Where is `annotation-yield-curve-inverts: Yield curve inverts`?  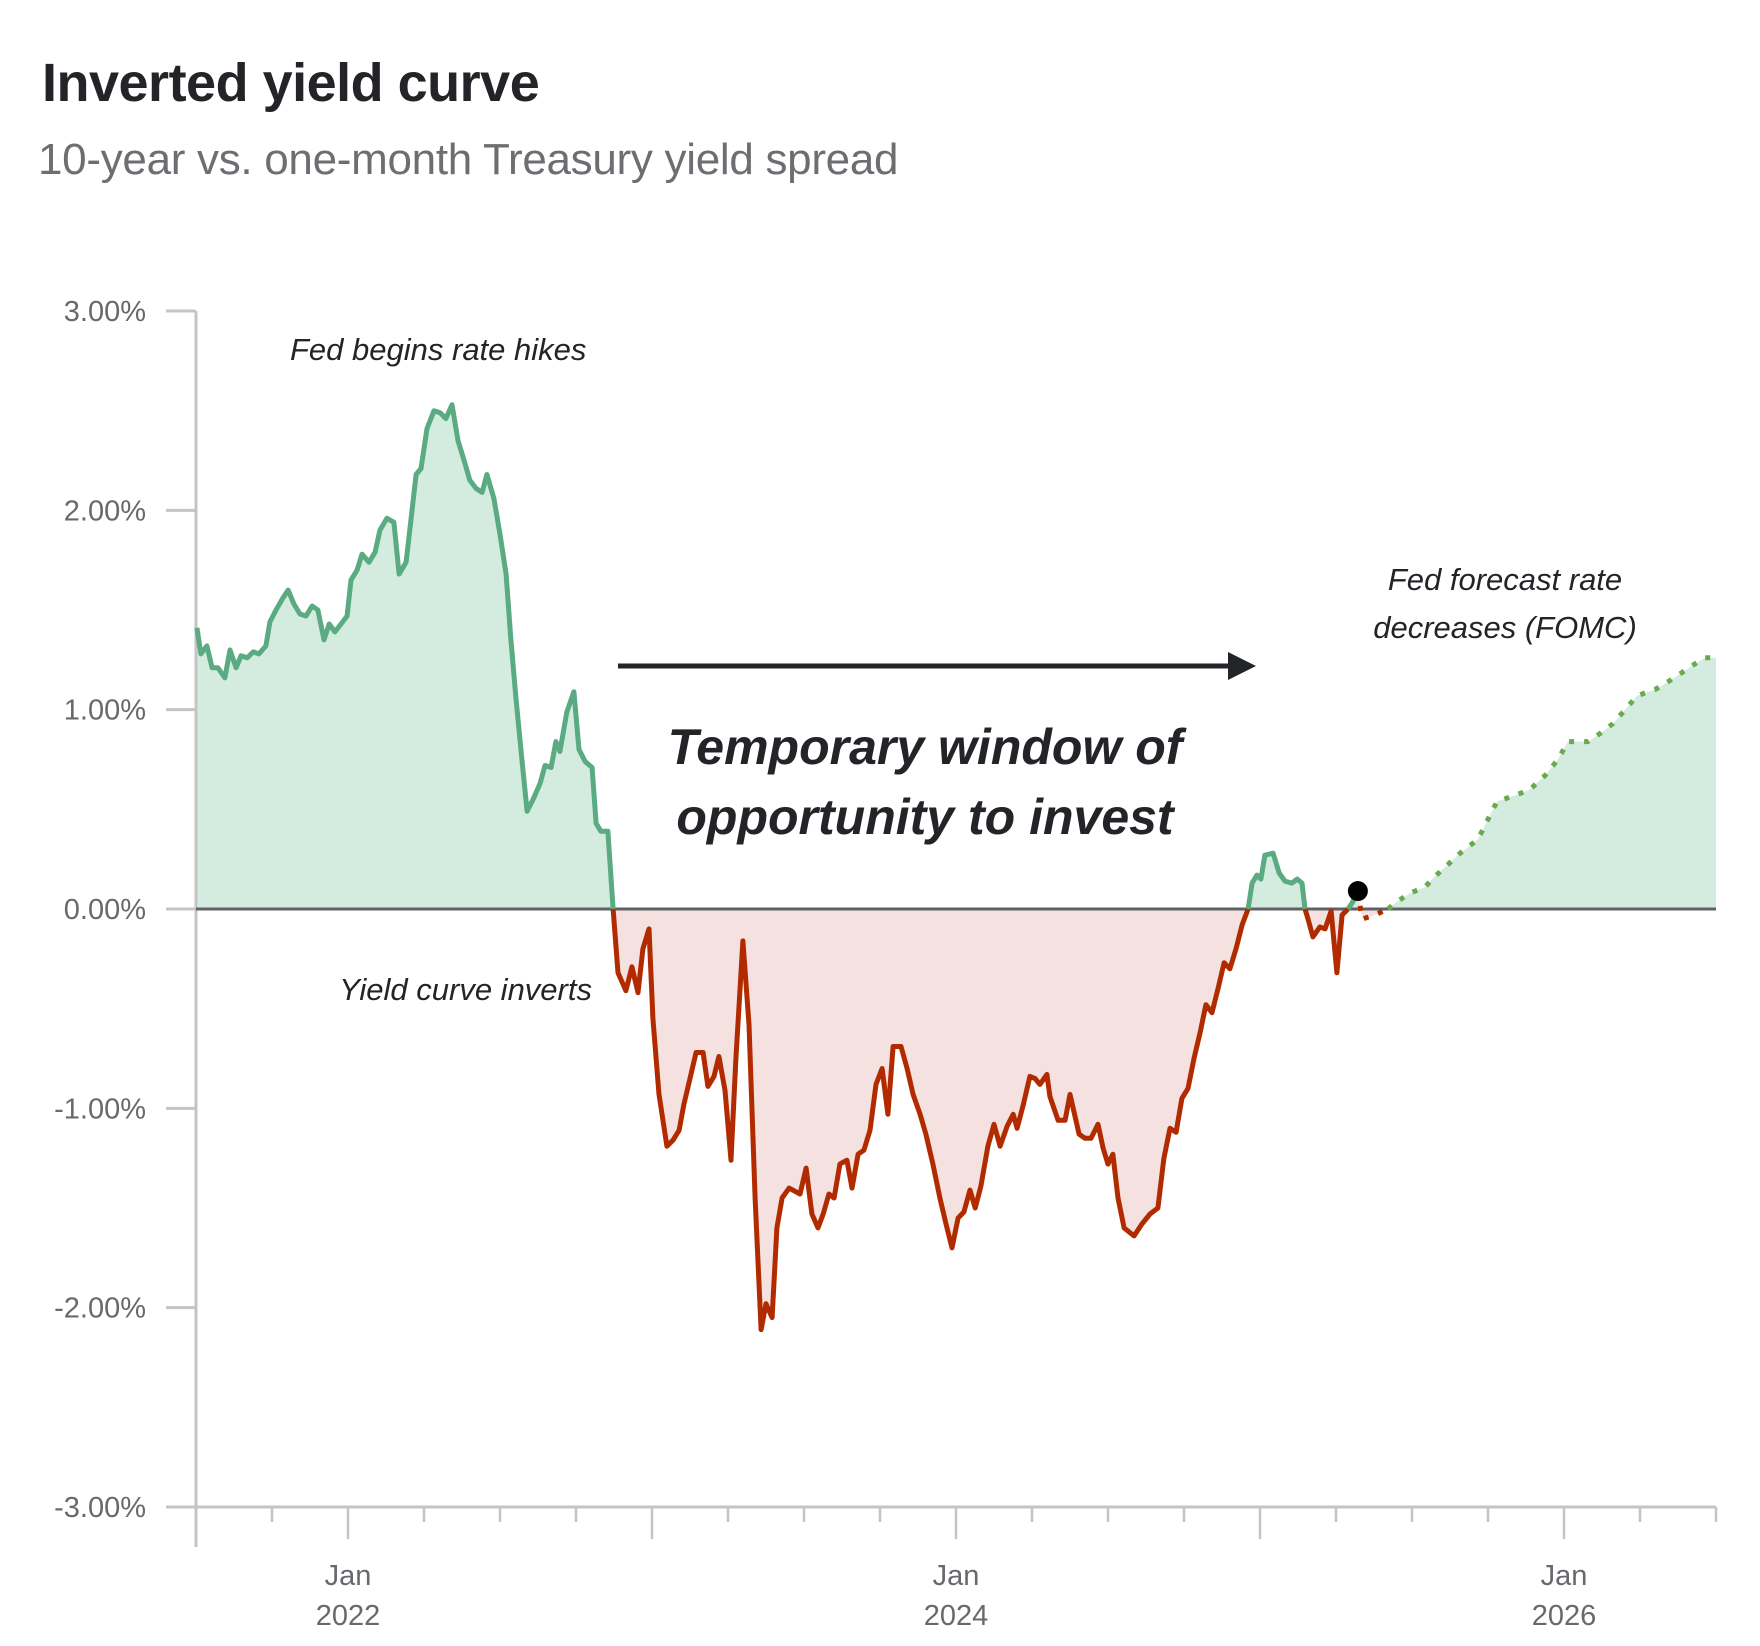 annotation-yield-curve-inverts: Yield curve inverts is located at coordinates (465, 989).